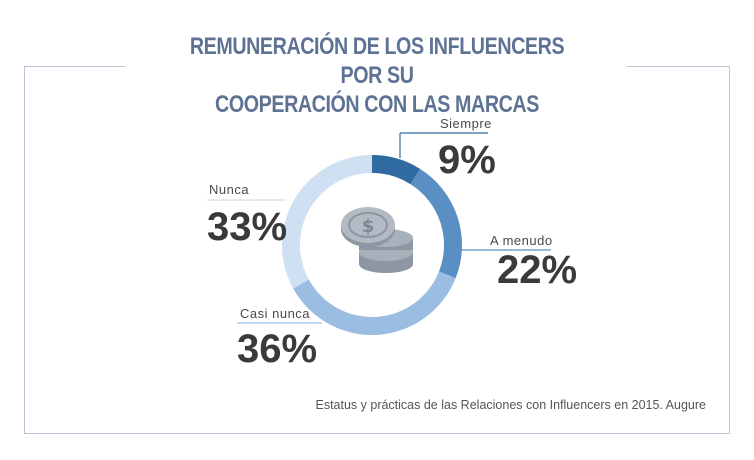 This screenshot has height=460, width=754. Describe the element at coordinates (436, 224) in the screenshot. I see `donut-slice-a-menudo` at that location.